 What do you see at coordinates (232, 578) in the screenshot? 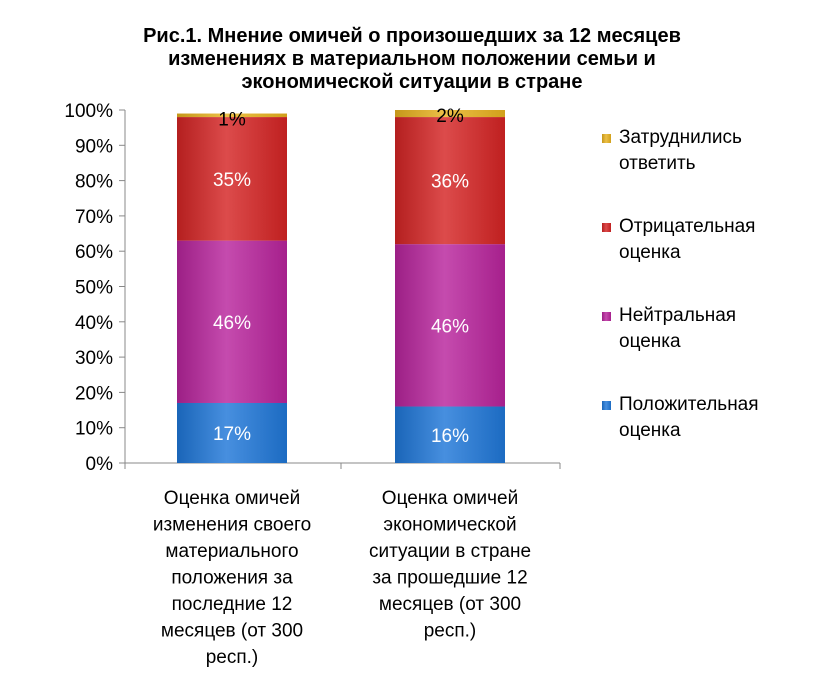
I see `category-label-line: положения за` at bounding box center [232, 578].